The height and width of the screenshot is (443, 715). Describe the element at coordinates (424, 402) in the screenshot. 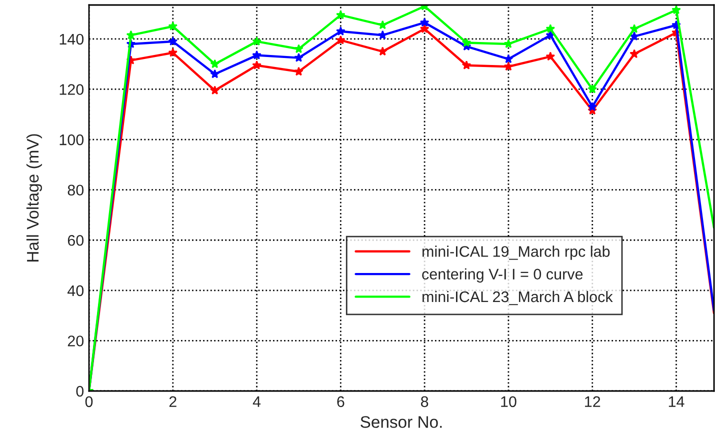

I see `x-tick-label: 8` at that location.